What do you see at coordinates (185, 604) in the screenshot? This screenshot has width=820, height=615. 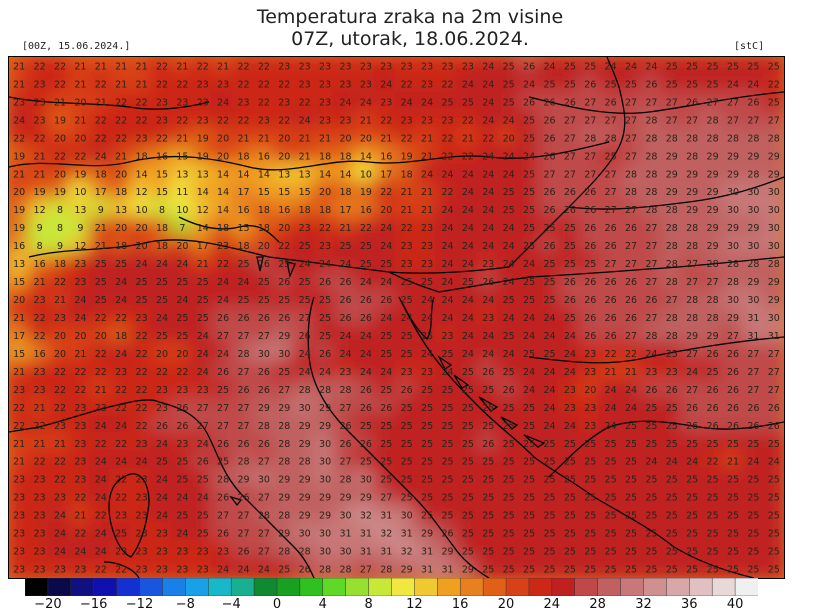 I see `colorbar-tick-label: −8` at bounding box center [185, 604].